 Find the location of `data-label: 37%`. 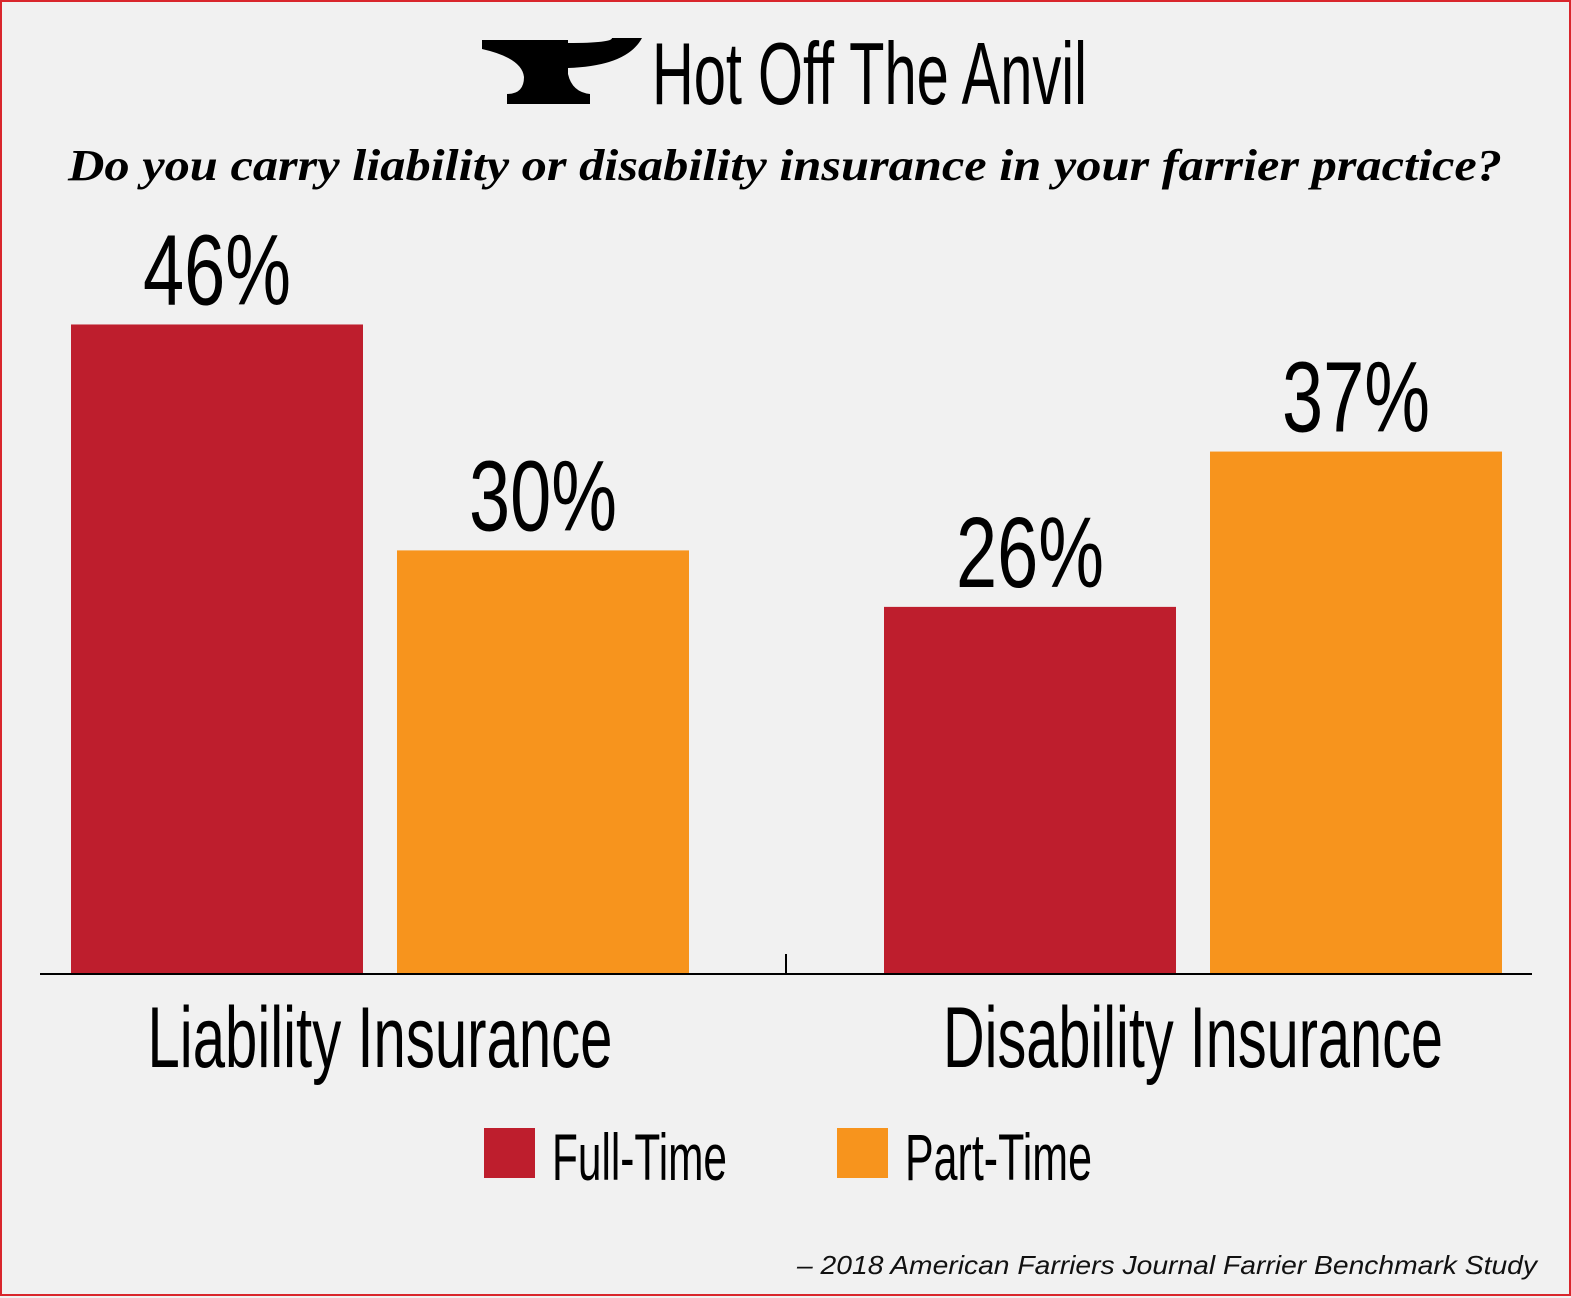

data-label: 37% is located at coordinates (1356, 398).